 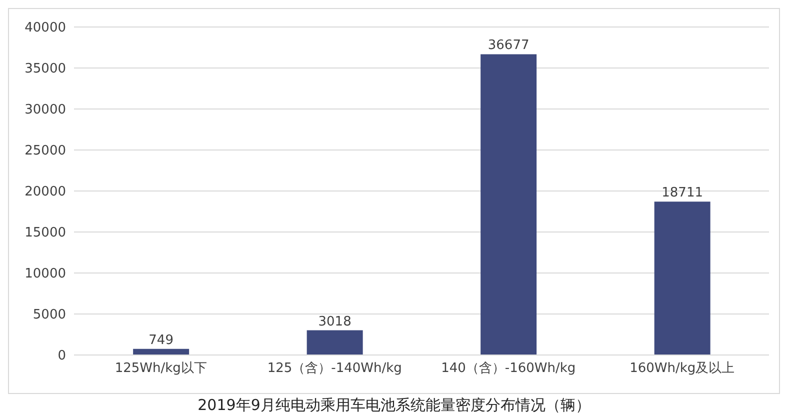 What do you see at coordinates (508, 368) in the screenshot?
I see `x-tick-label: 140（含）-160Wh/kg` at bounding box center [508, 368].